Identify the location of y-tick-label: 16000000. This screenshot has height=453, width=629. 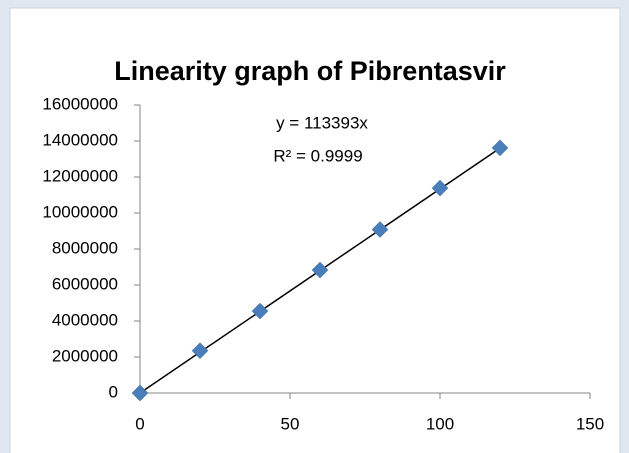
(80, 103).